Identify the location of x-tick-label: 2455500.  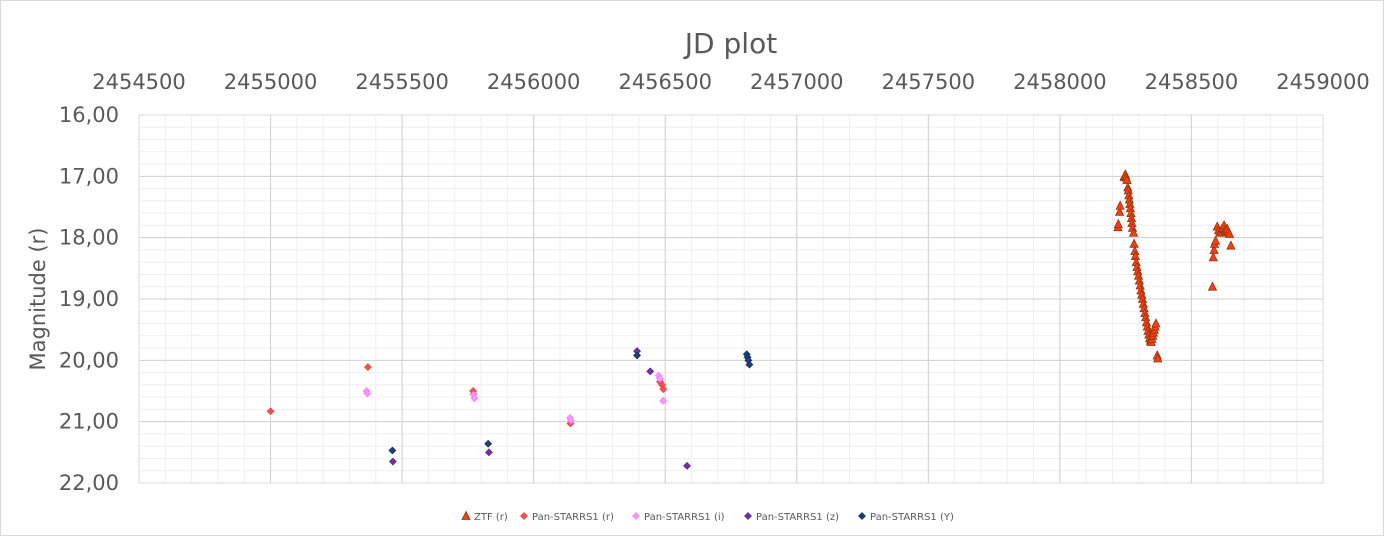
(402, 82).